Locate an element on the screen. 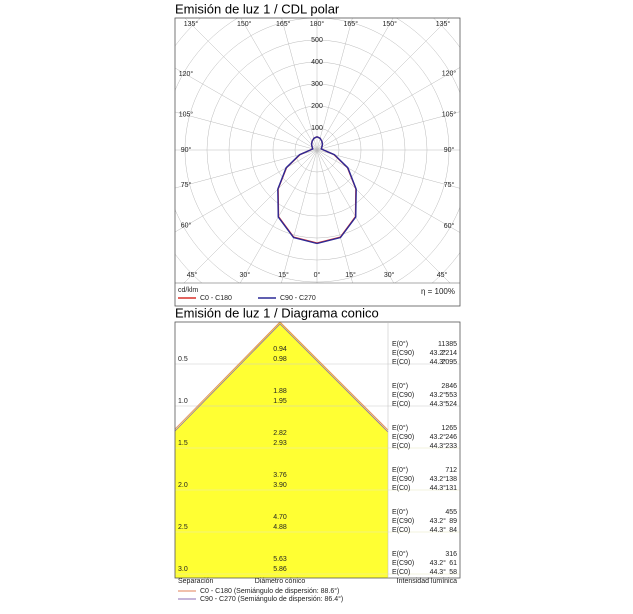 This screenshot has height=614, width=633. diameter-value: 0.94 is located at coordinates (280, 349).